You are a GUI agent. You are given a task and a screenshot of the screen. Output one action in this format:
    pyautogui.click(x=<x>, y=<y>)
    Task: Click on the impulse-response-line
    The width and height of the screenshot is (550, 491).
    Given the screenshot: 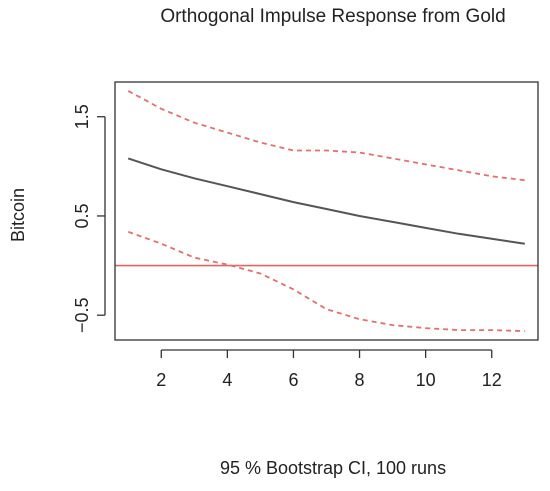 What is the action you would take?
    pyautogui.click(x=326, y=201)
    